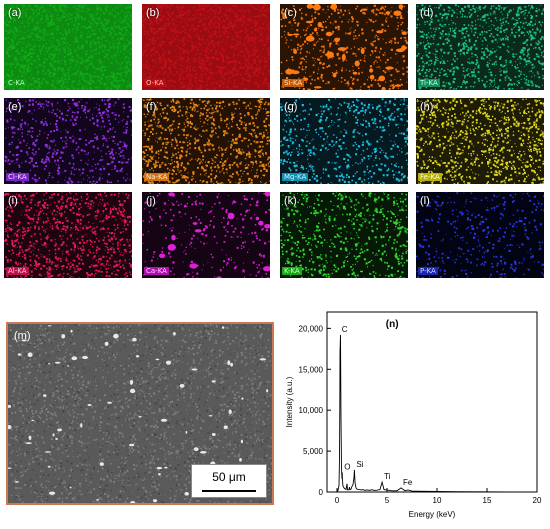  Describe the element at coordinates (427, 13) in the screenshot. I see `panel-label: (d)` at that location.